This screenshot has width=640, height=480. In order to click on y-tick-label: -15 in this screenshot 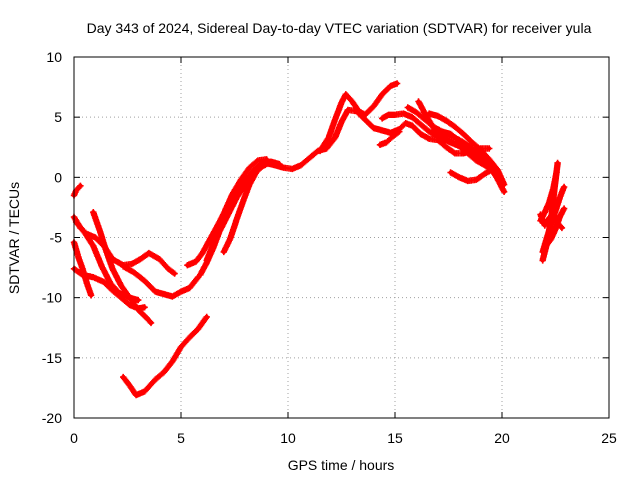, I will do `click(52, 358)`.